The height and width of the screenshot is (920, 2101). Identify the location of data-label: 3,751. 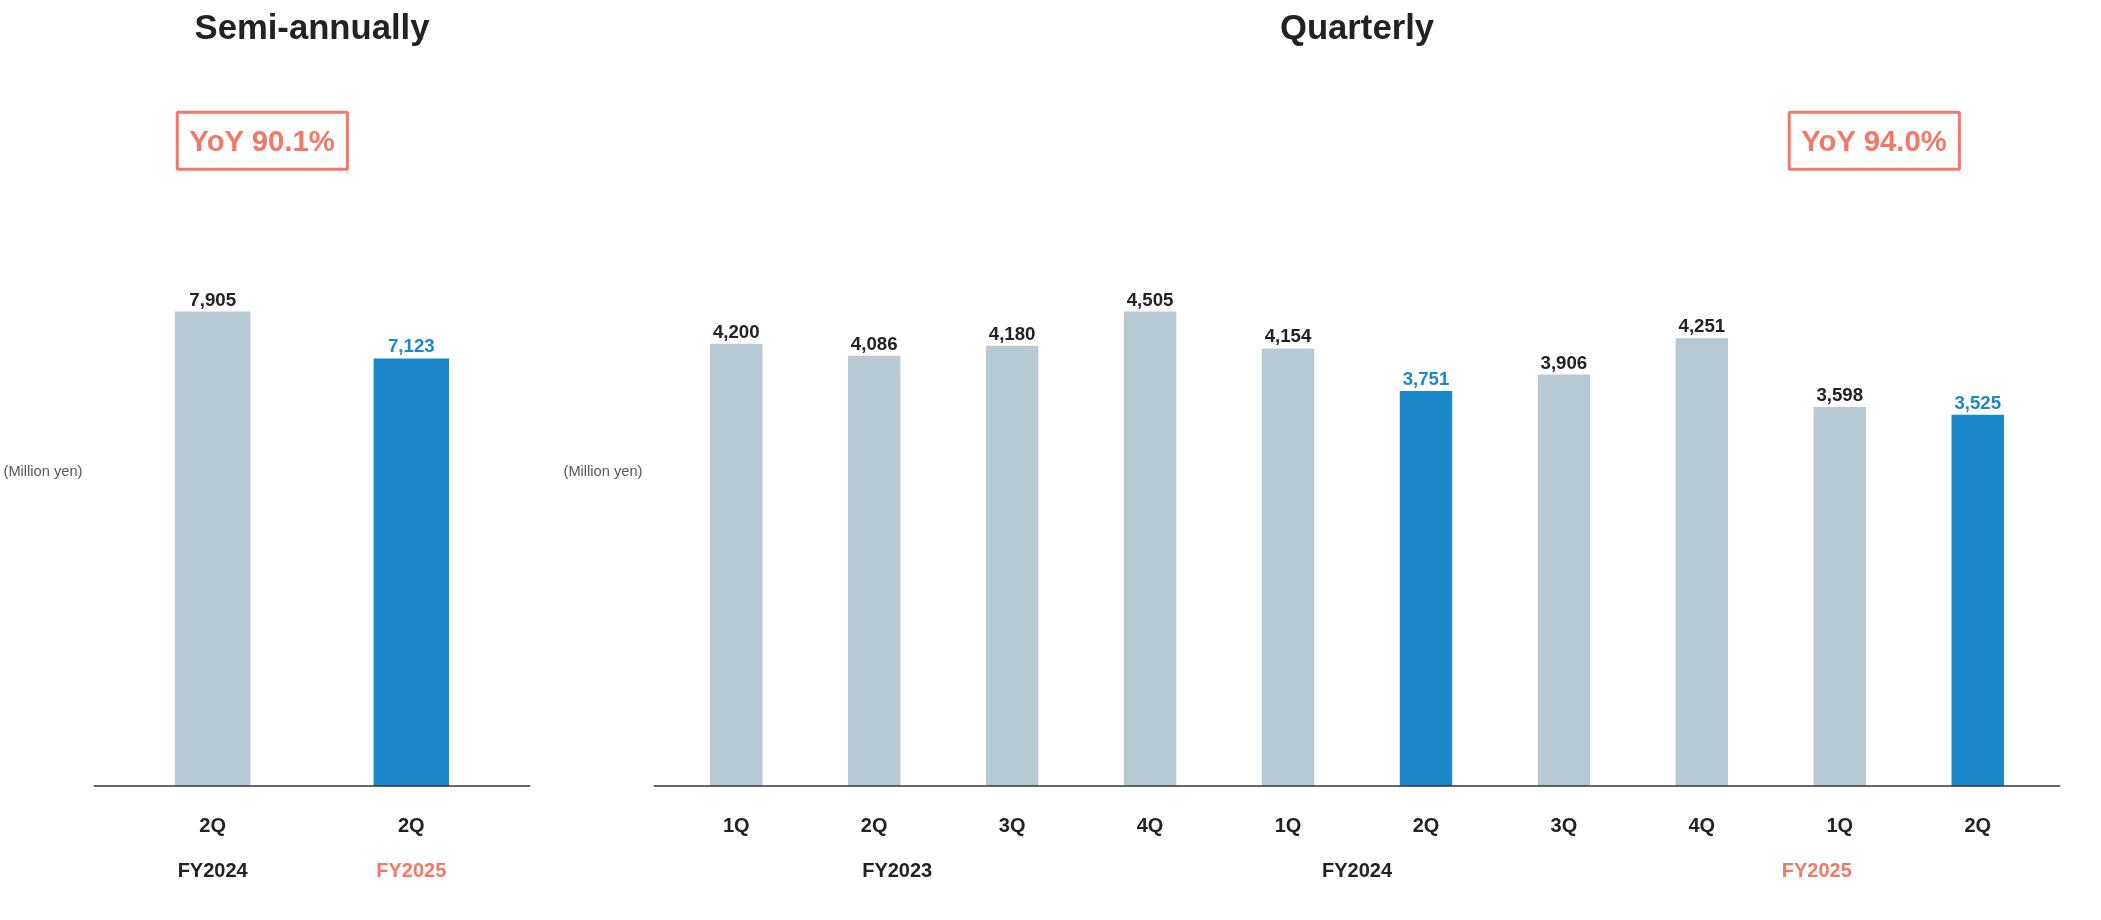
(1426, 378).